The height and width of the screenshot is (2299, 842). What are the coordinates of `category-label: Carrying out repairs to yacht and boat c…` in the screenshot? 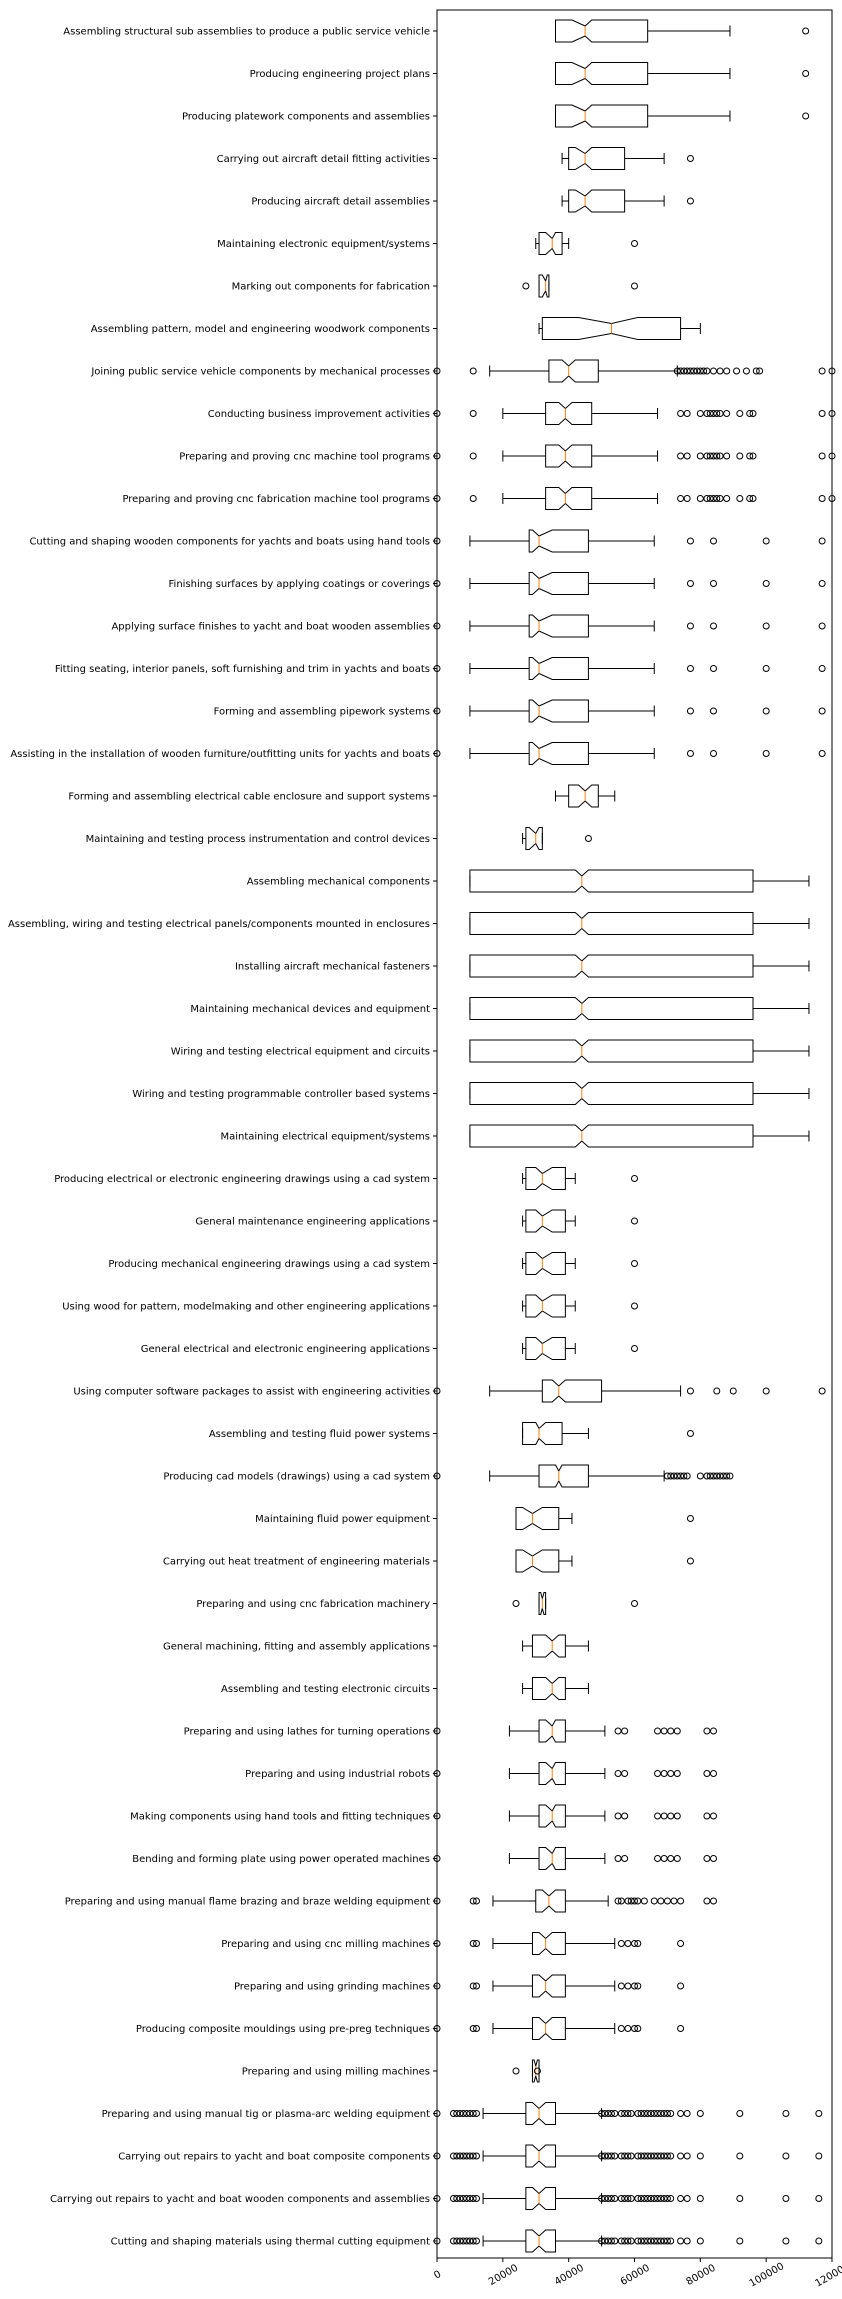 It's located at (274, 2157).